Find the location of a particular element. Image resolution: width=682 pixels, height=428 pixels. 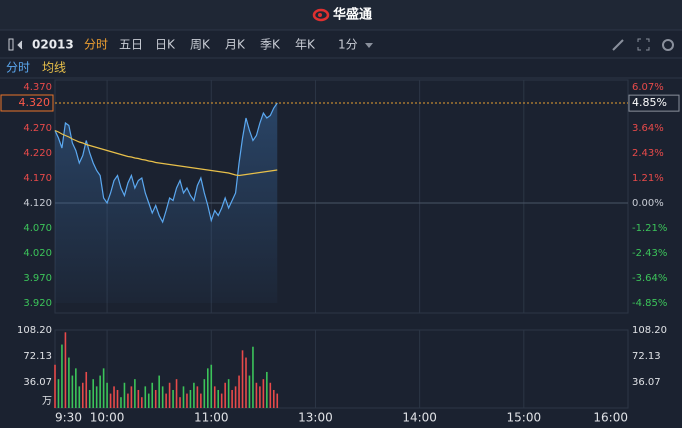

x-tick-label: 13:00 is located at coordinates (315, 418).